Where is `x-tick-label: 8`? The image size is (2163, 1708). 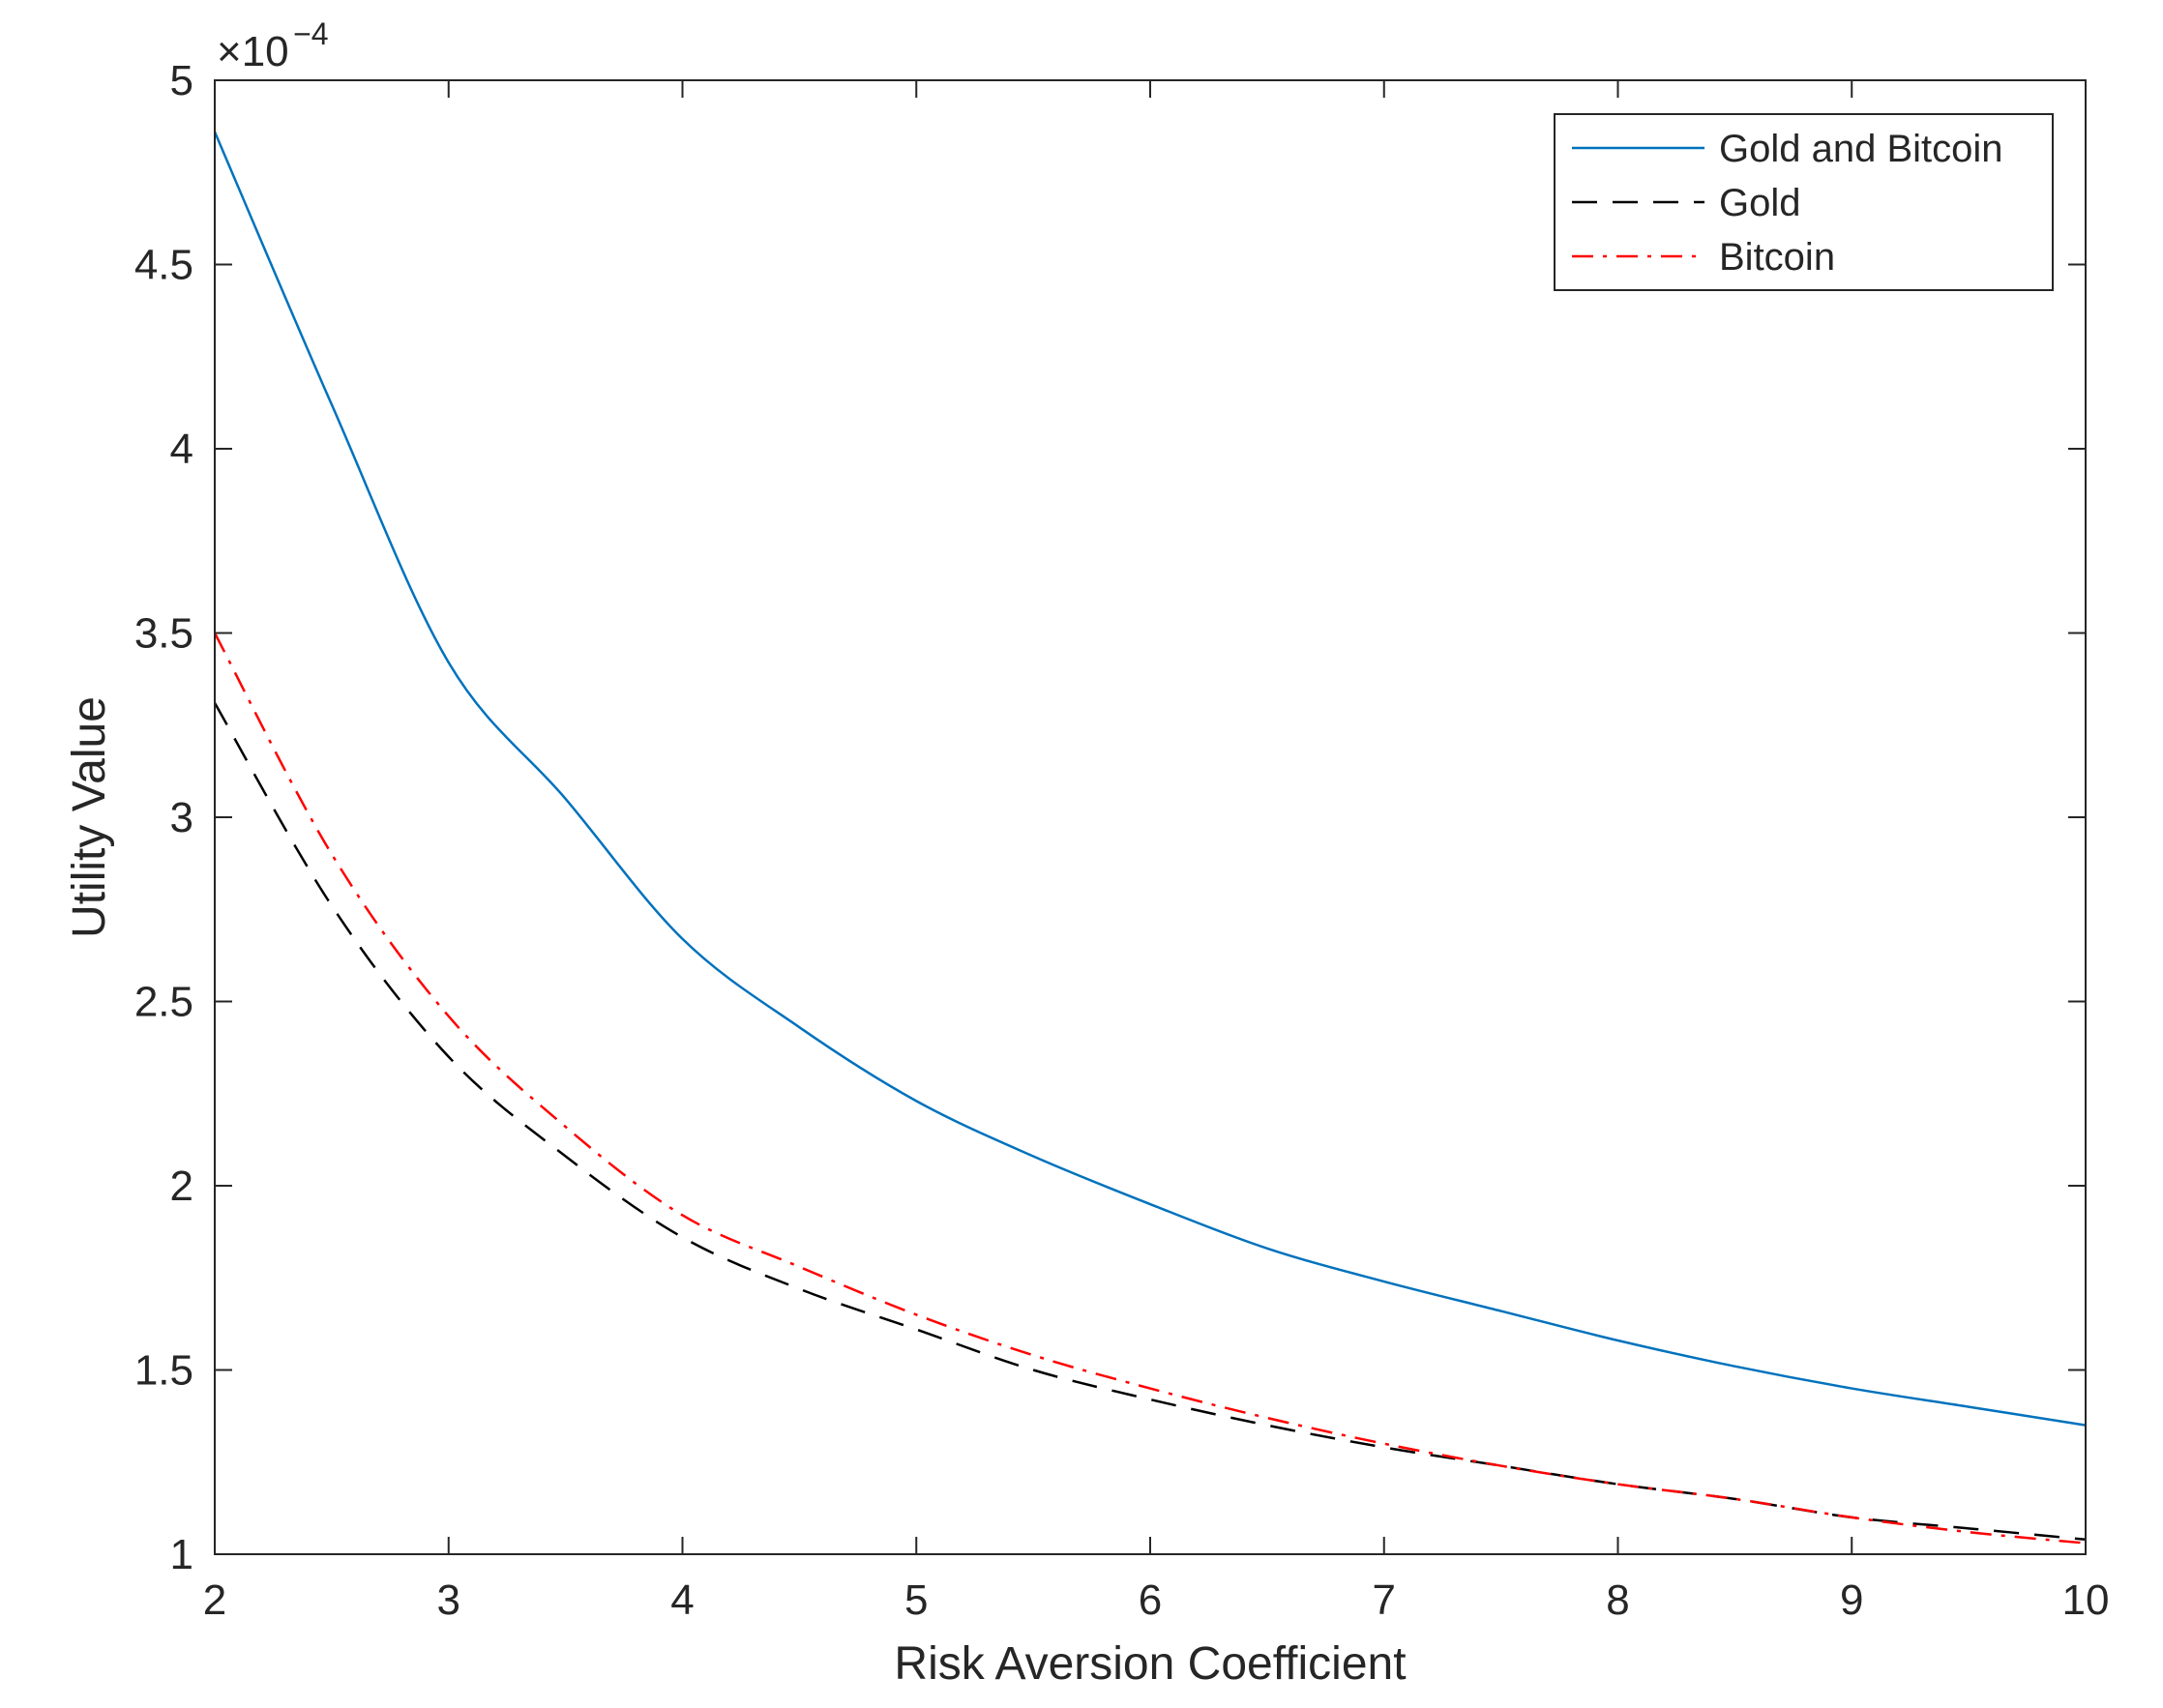
x-tick-label: 8 is located at coordinates (1618, 1600).